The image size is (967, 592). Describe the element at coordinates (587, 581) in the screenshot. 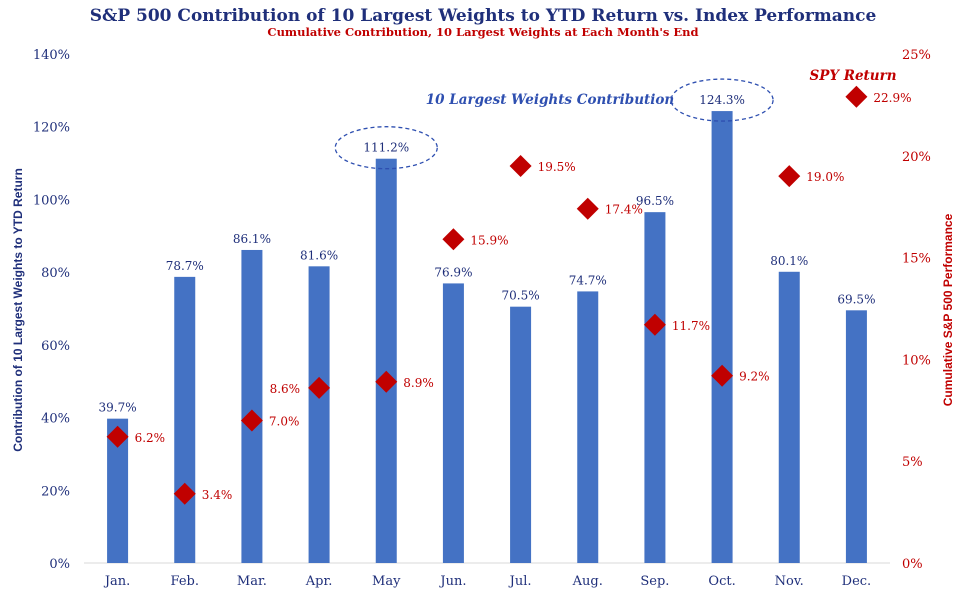

I see `x-tick-label: Aug.` at that location.